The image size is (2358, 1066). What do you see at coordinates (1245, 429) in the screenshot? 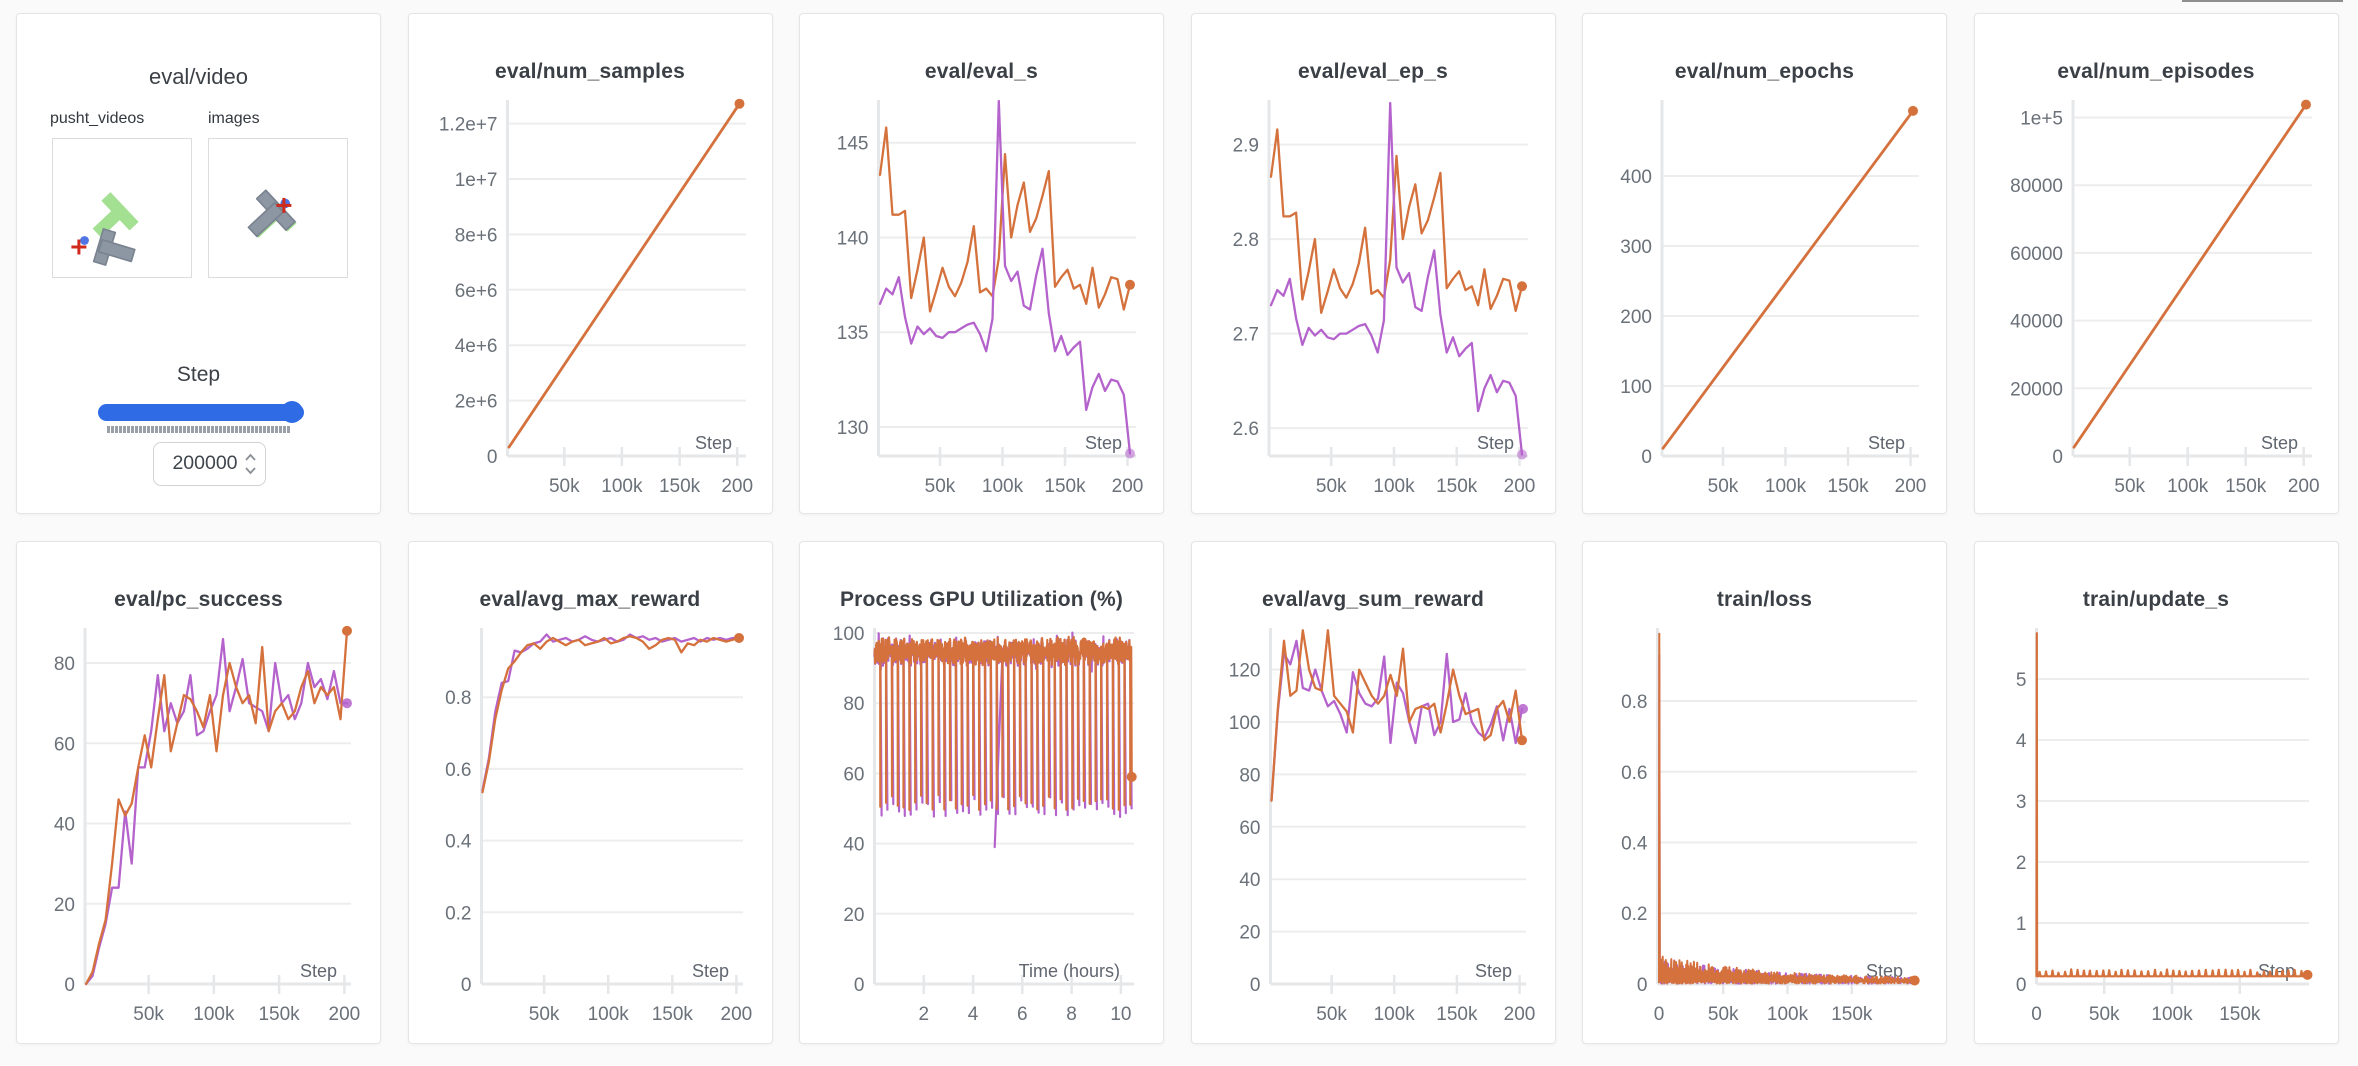
I see `svg-text: 2.6` at bounding box center [1245, 429].